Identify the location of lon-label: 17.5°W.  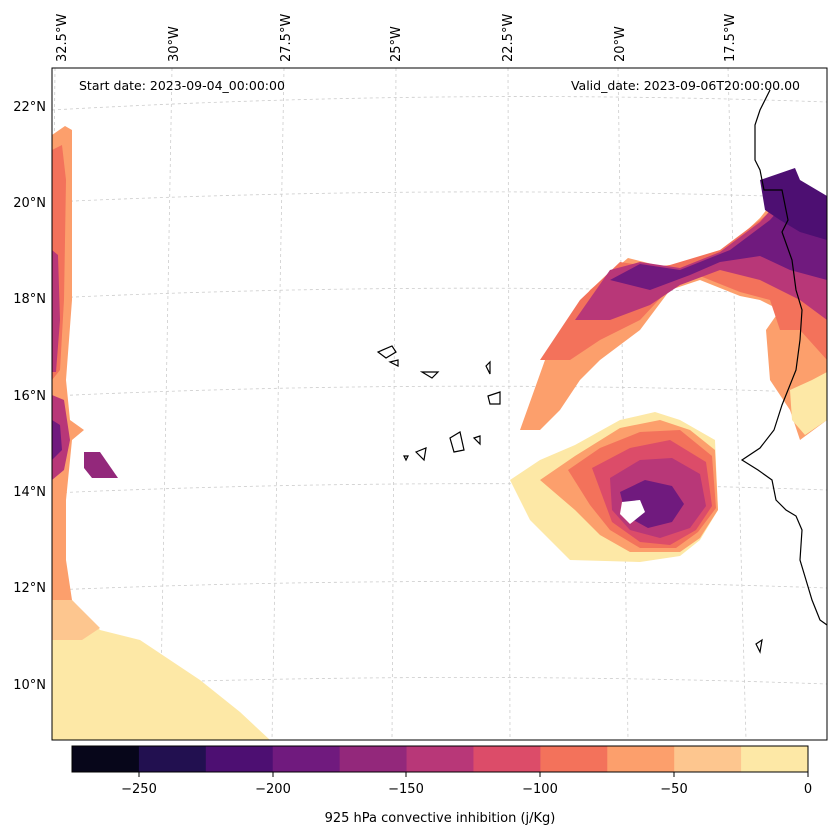
(730, 38).